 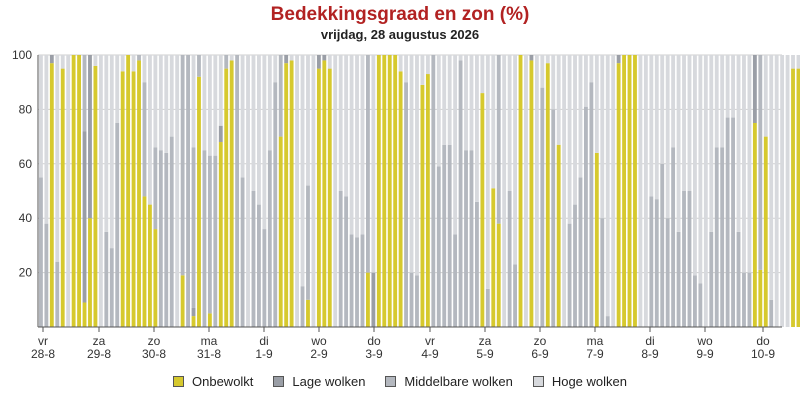 I want to click on chart-subtitle: vrijdag, 28 augustus 2026, so click(x=400, y=34).